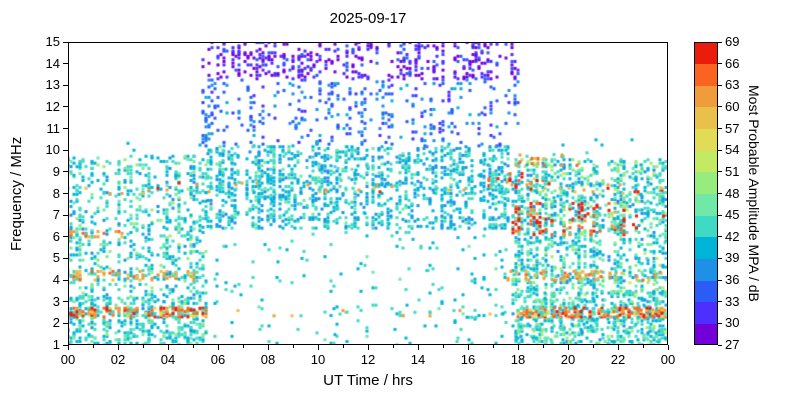 The image size is (800, 400). Describe the element at coordinates (168, 359) in the screenshot. I see `x-tick-label: 04` at that location.